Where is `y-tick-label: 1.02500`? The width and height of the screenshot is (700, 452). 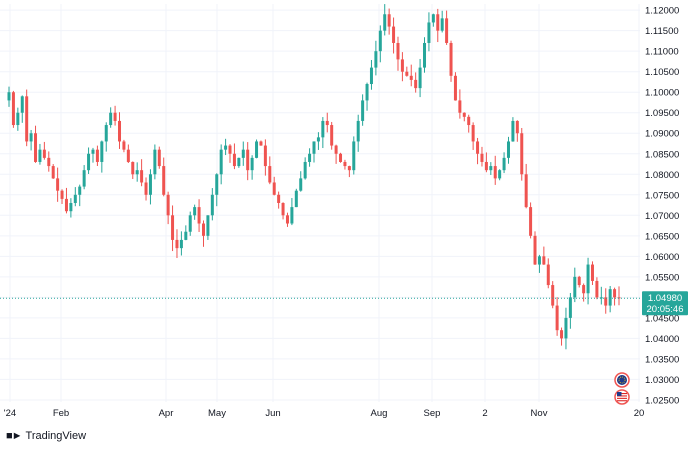
y-tick-label: 1.02500 is located at coordinates (662, 400).